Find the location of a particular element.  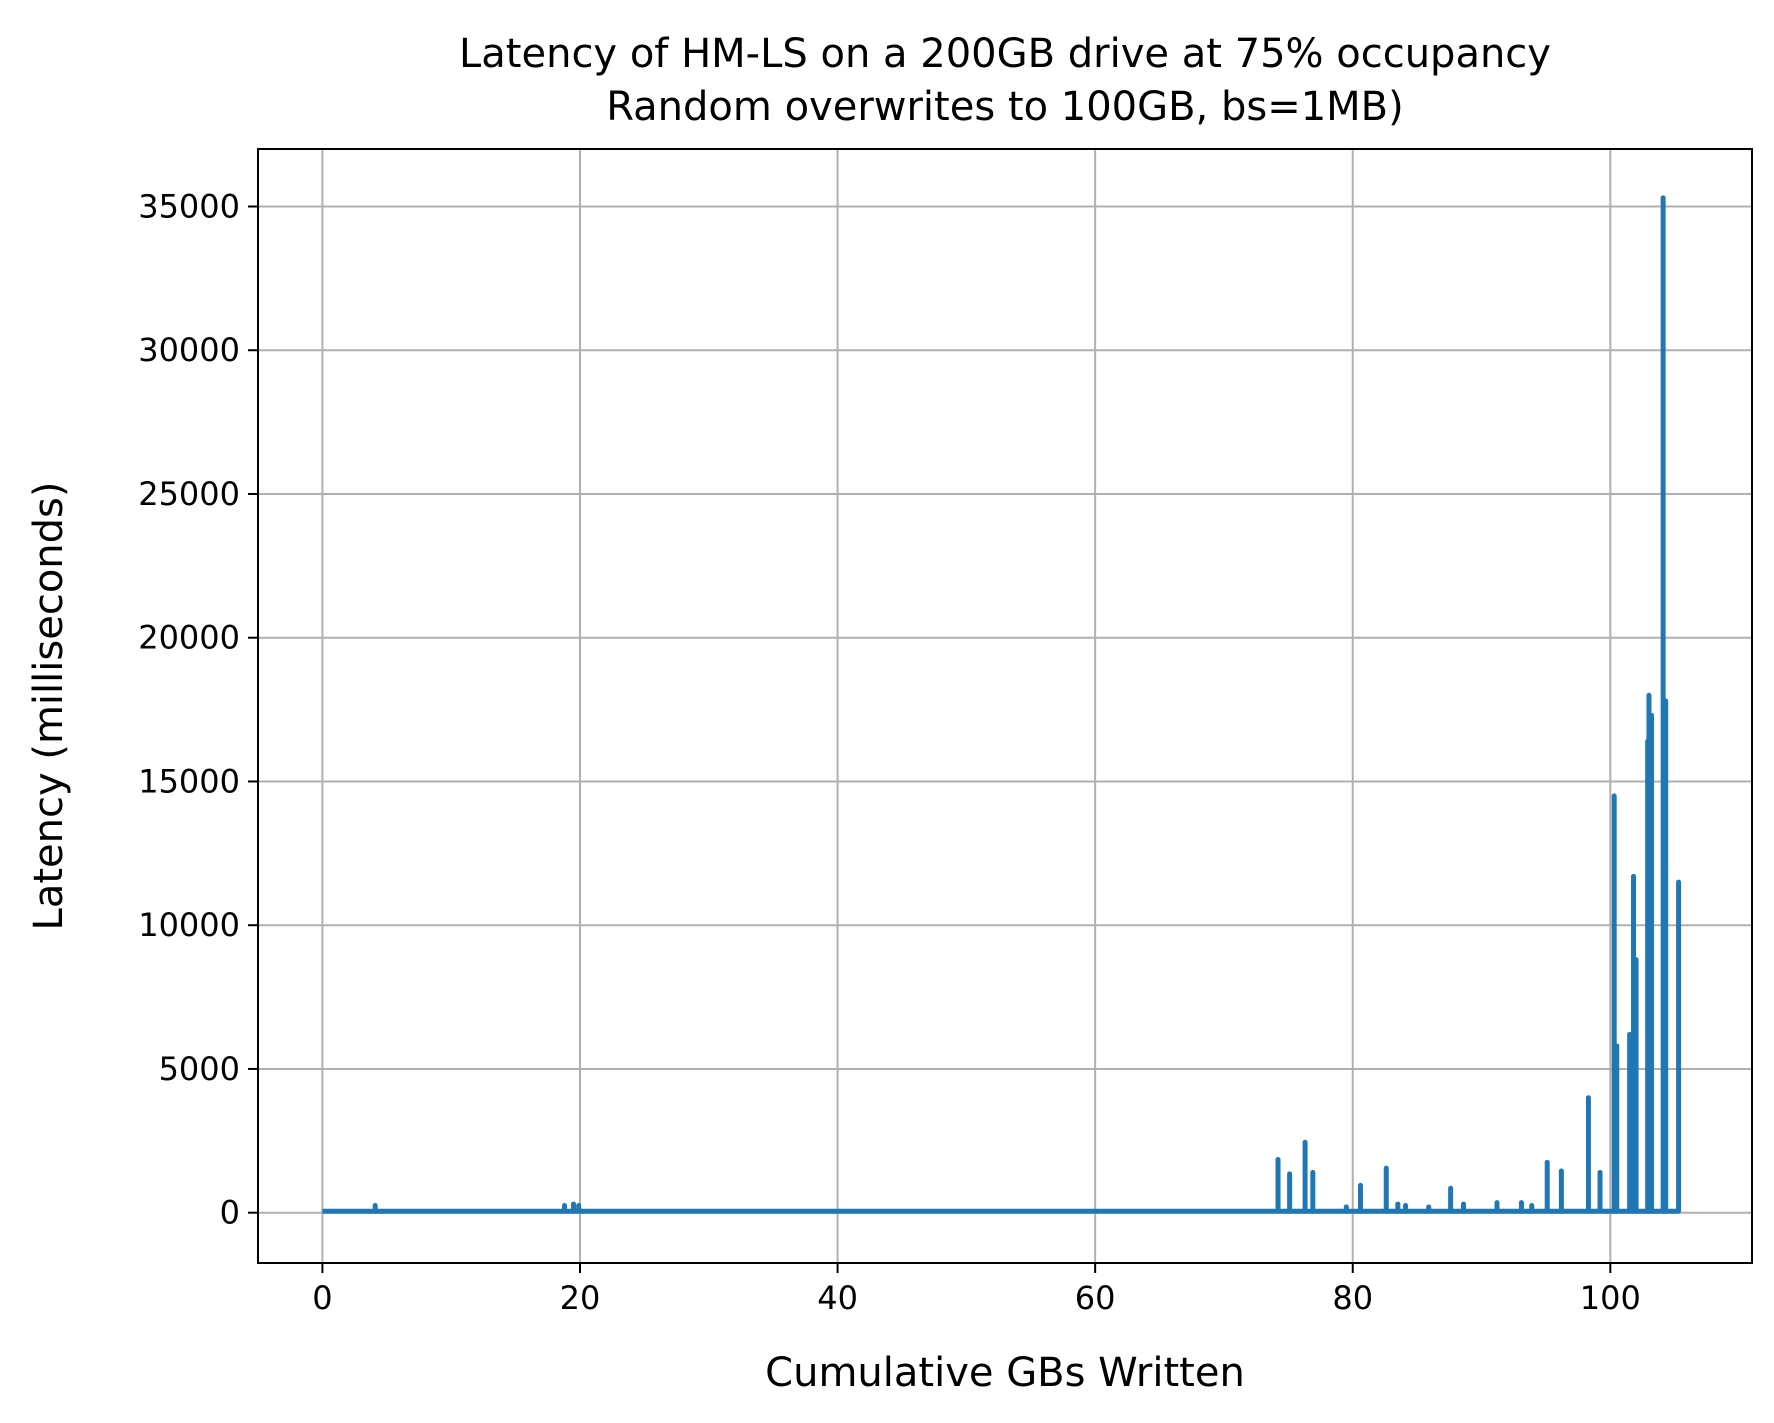

y-axis-ticks: 0 5000 10000 15000 20000 25000 30000 35000 is located at coordinates (198, 709).